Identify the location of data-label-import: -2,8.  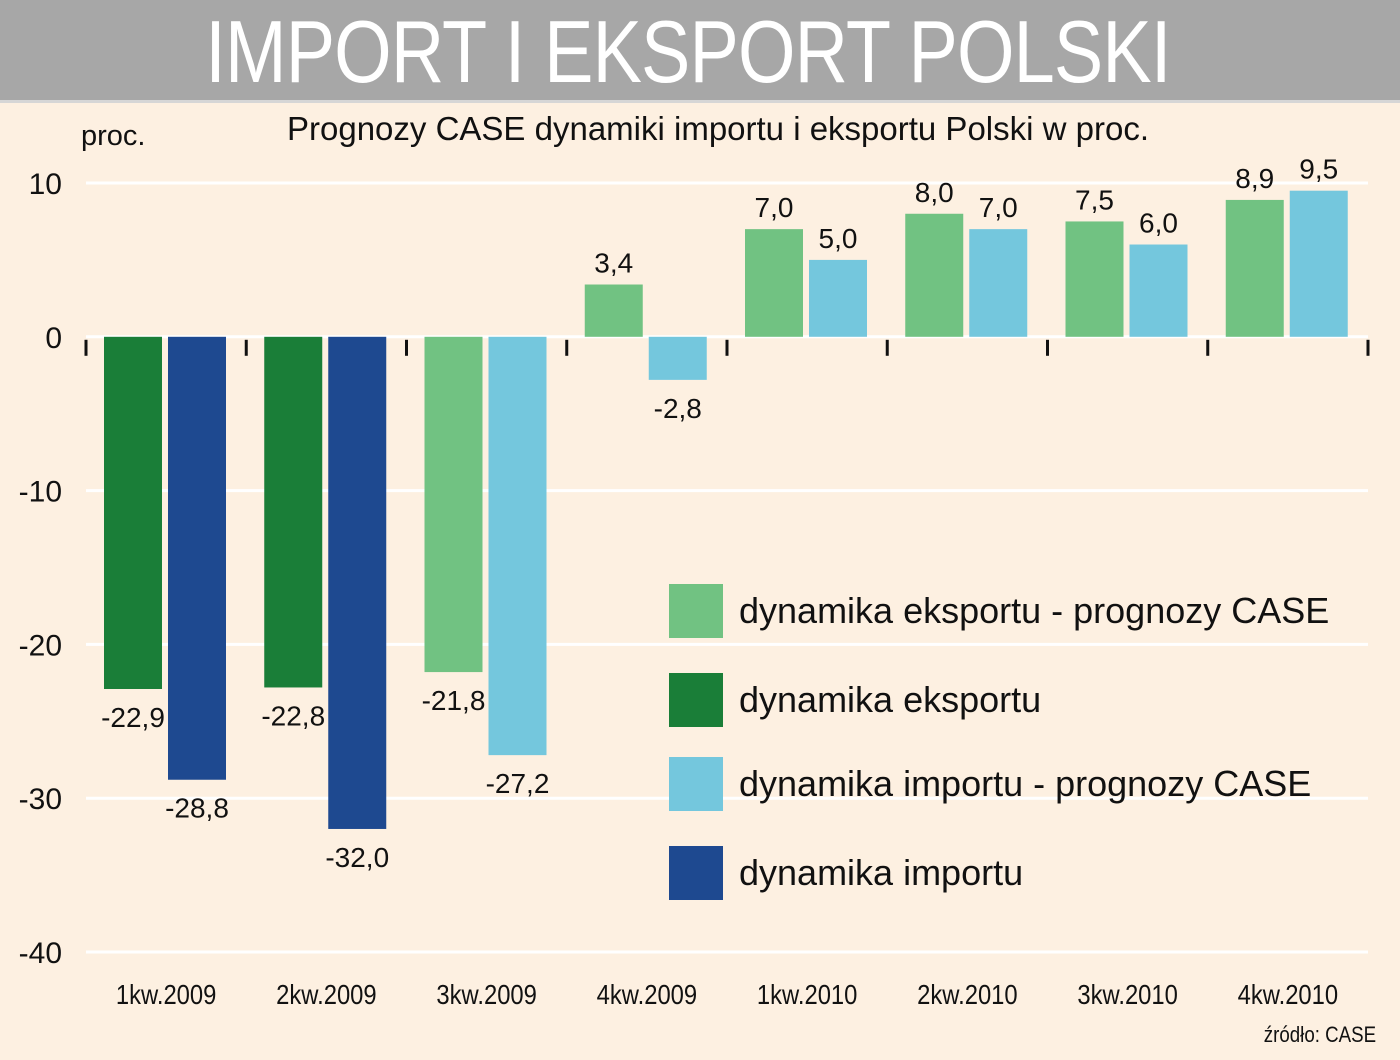
(678, 408).